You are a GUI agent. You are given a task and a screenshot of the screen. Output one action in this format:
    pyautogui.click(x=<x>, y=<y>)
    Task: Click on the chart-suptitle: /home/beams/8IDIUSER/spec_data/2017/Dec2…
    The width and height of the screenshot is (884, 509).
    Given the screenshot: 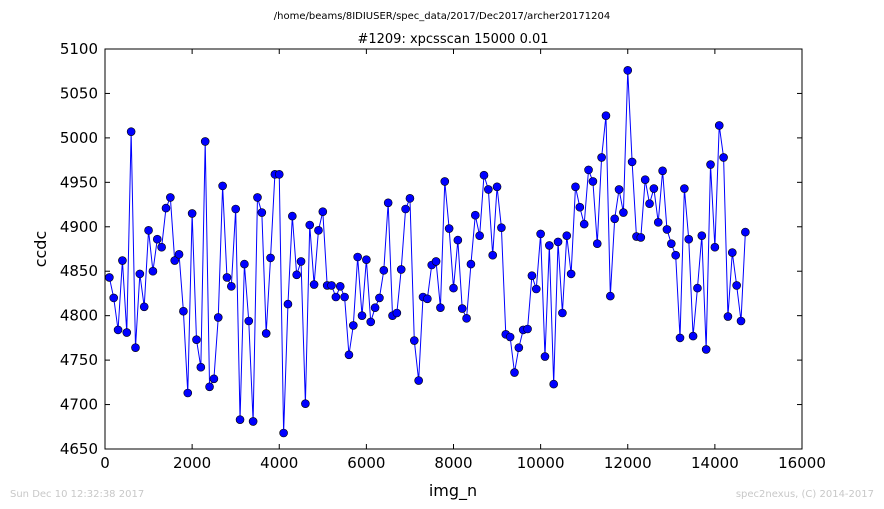 What is the action you would take?
    pyautogui.click(x=442, y=16)
    